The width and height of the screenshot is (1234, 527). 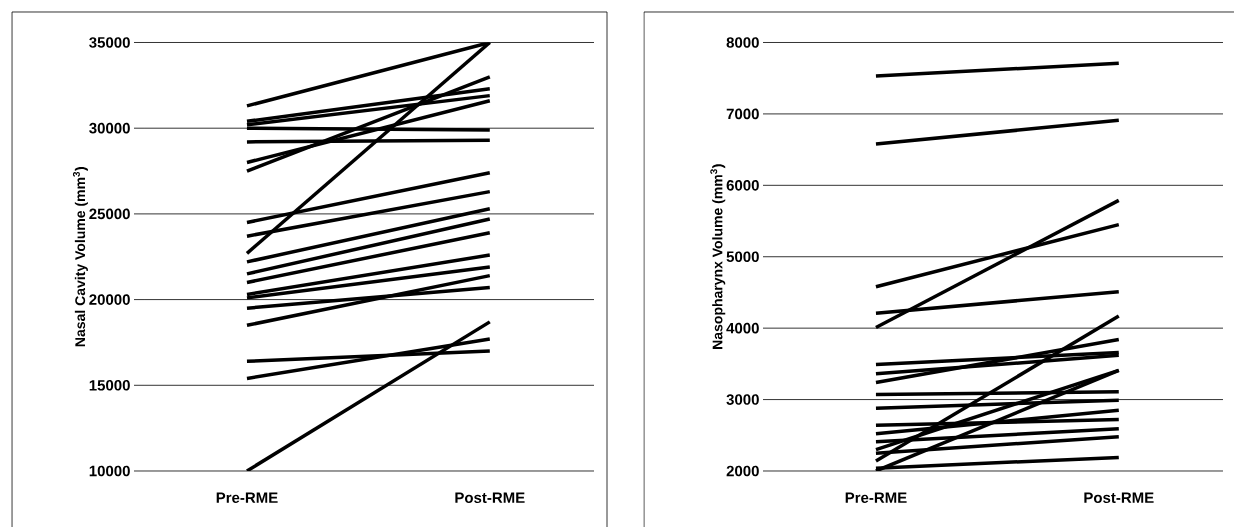 I want to click on y-tick-label: 8000, so click(x=742, y=42).